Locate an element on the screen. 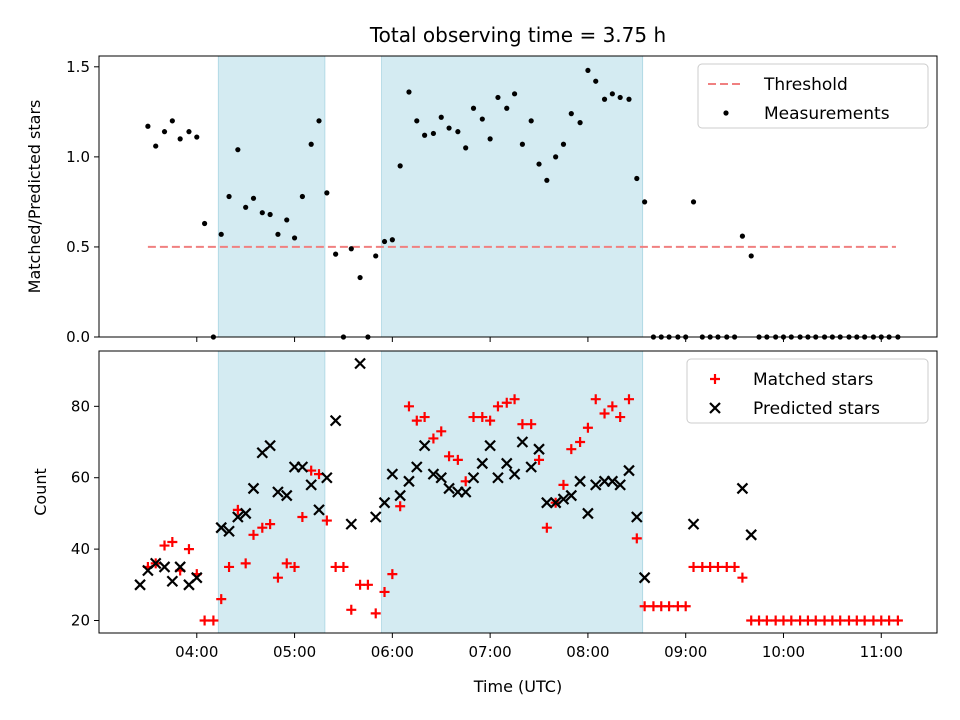 This screenshot has width=960, height=720. y-axis-label: Matched/Predicted stars is located at coordinates (34, 197).